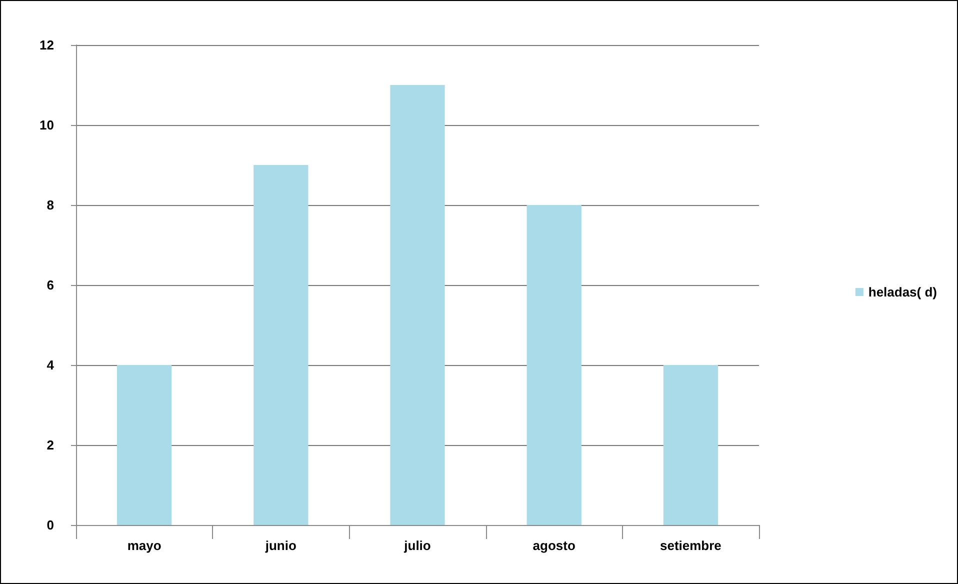 Image resolution: width=958 pixels, height=584 pixels. I want to click on y-tick-label: 8, so click(50, 205).